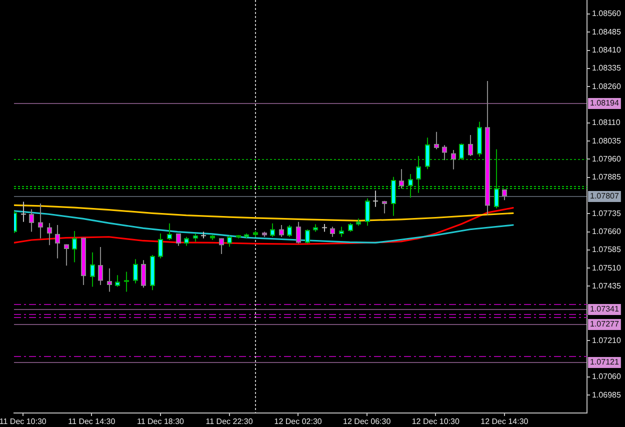 The image size is (625, 427). I want to click on x-tick-label: 11 Dec 10:30, so click(23, 421).